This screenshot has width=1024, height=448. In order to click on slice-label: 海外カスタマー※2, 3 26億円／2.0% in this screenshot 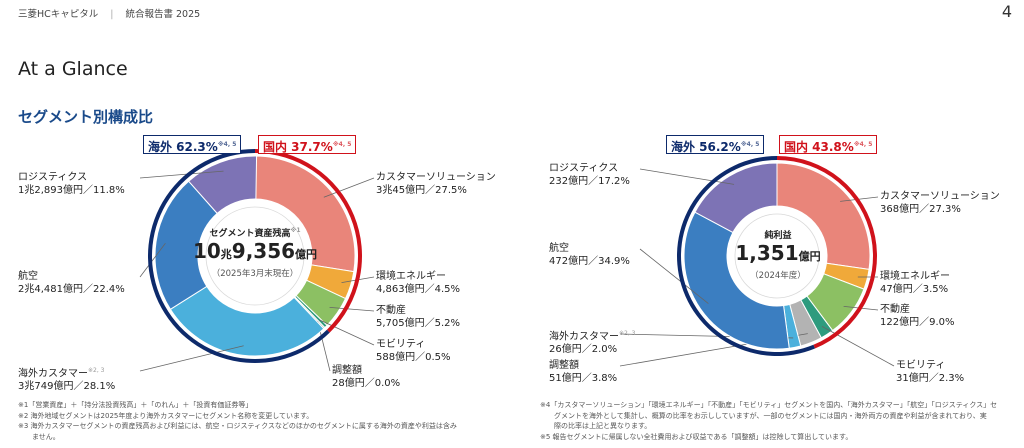, I will do `click(592, 343)`.